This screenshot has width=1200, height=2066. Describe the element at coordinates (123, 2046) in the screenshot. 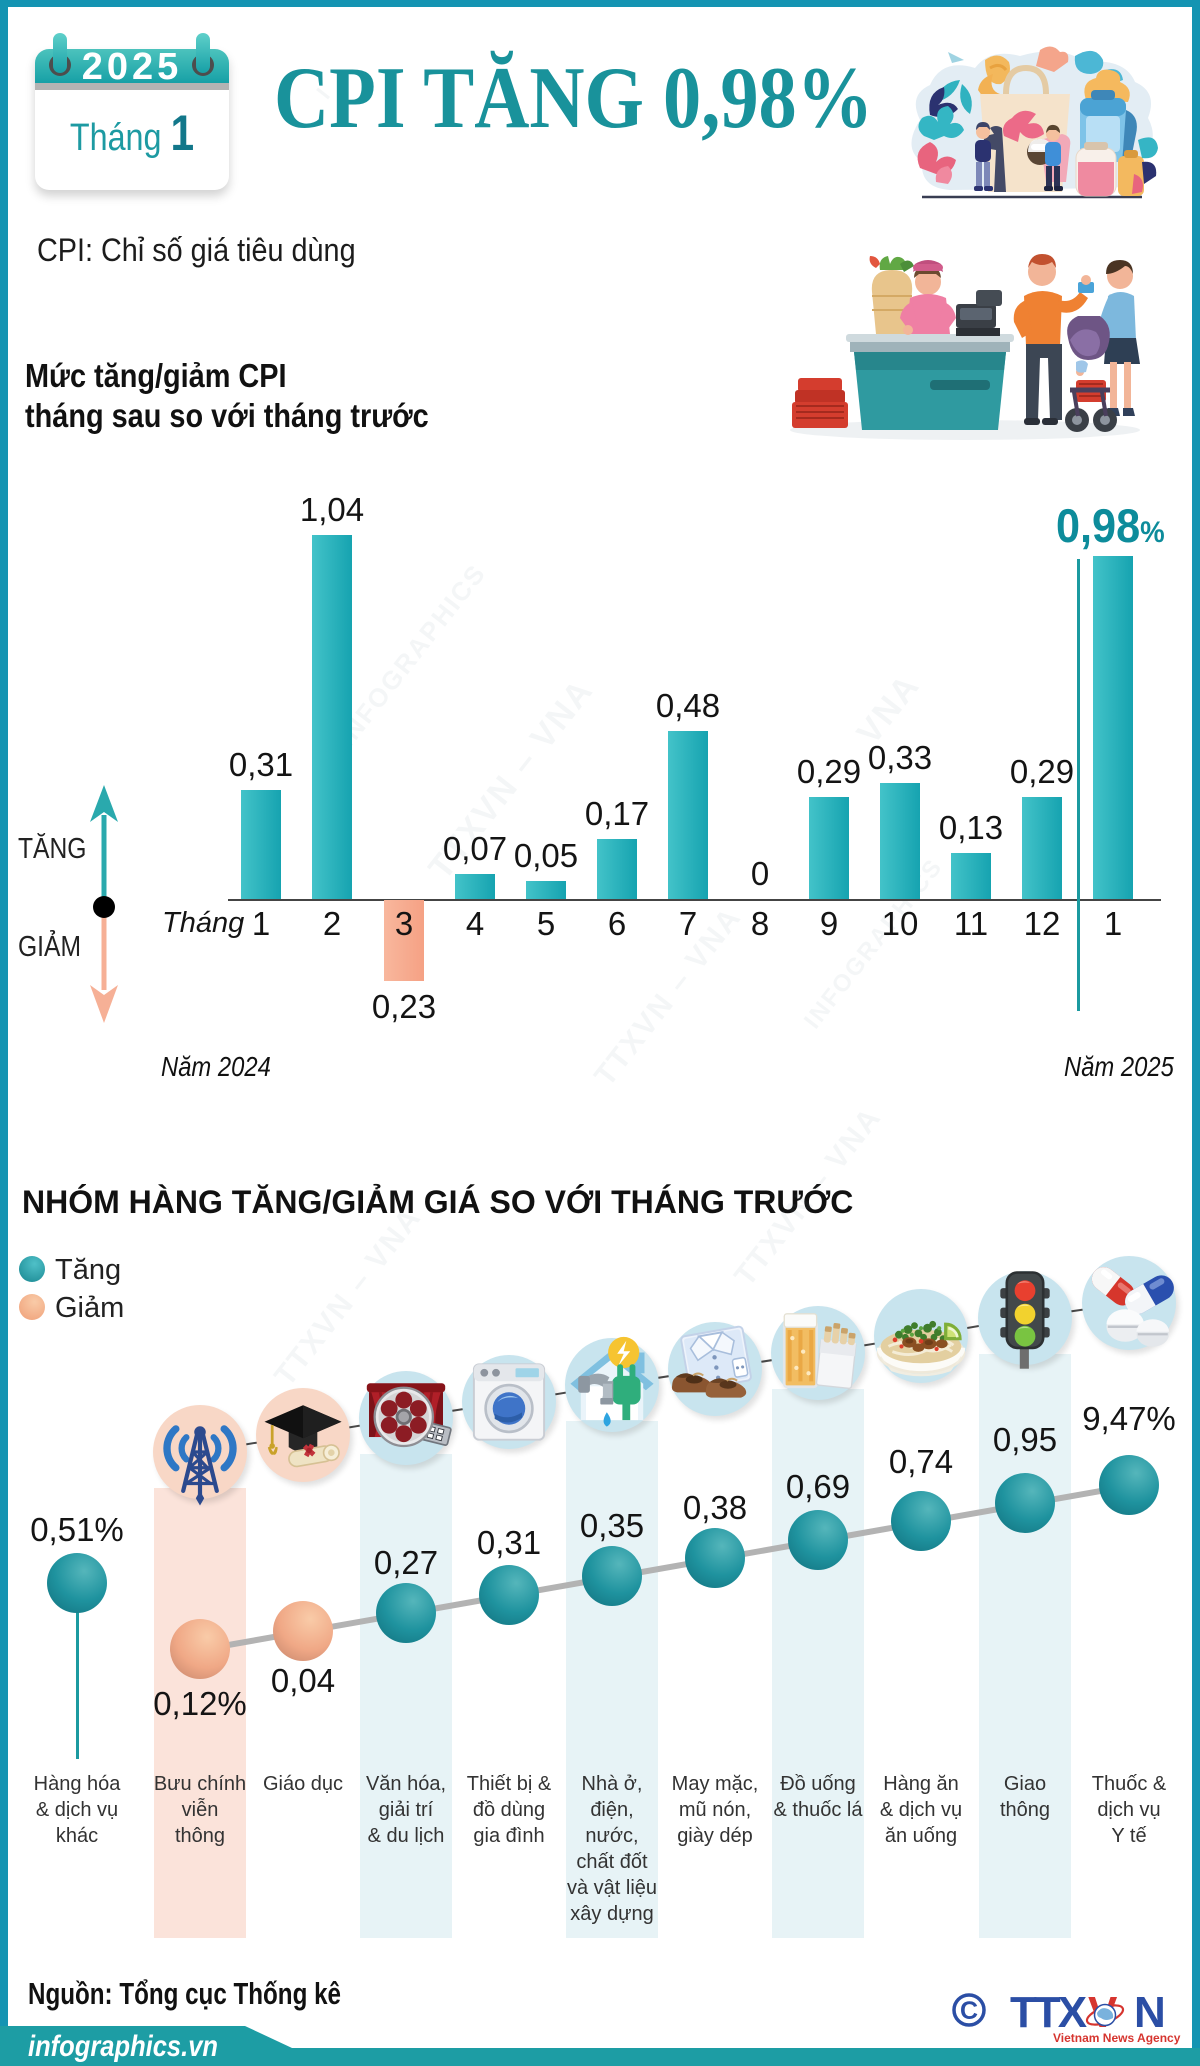

I see `svg-text: infographics.vn` at that location.